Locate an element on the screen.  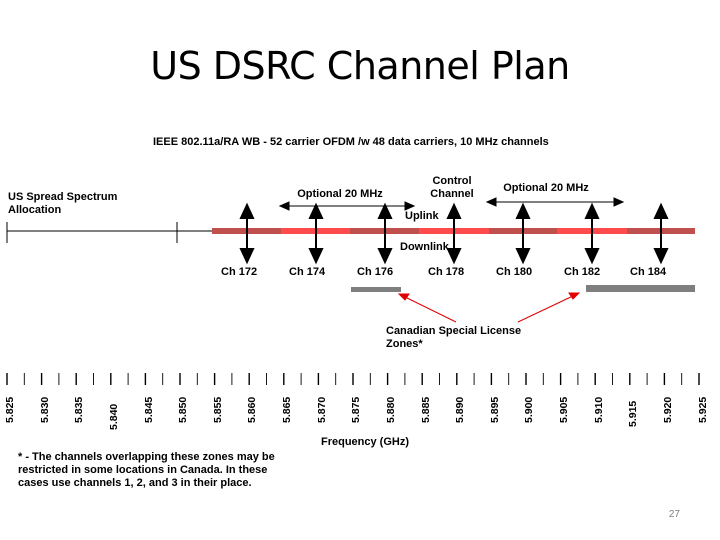
frequency-label-5920: 5.920 is located at coordinates (668, 409).